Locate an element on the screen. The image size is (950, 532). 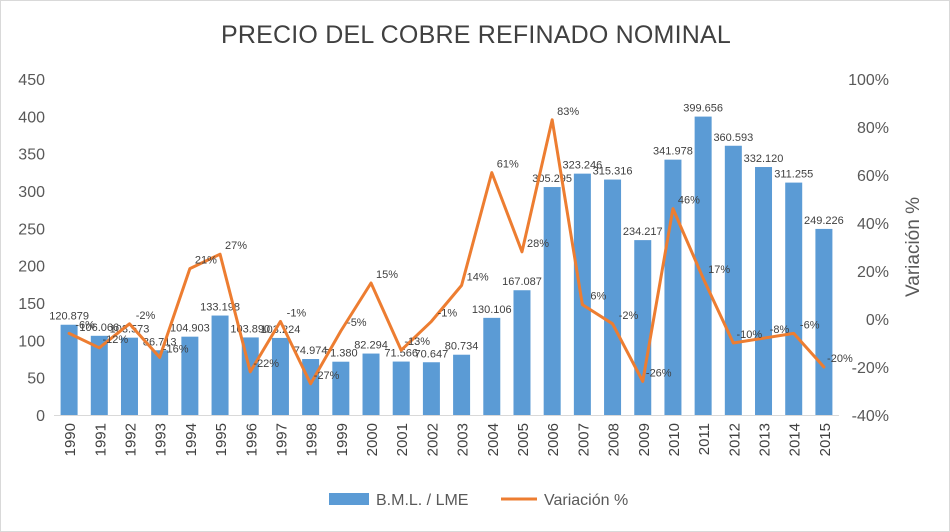
line-data-label: -22% is located at coordinates (266, 364).